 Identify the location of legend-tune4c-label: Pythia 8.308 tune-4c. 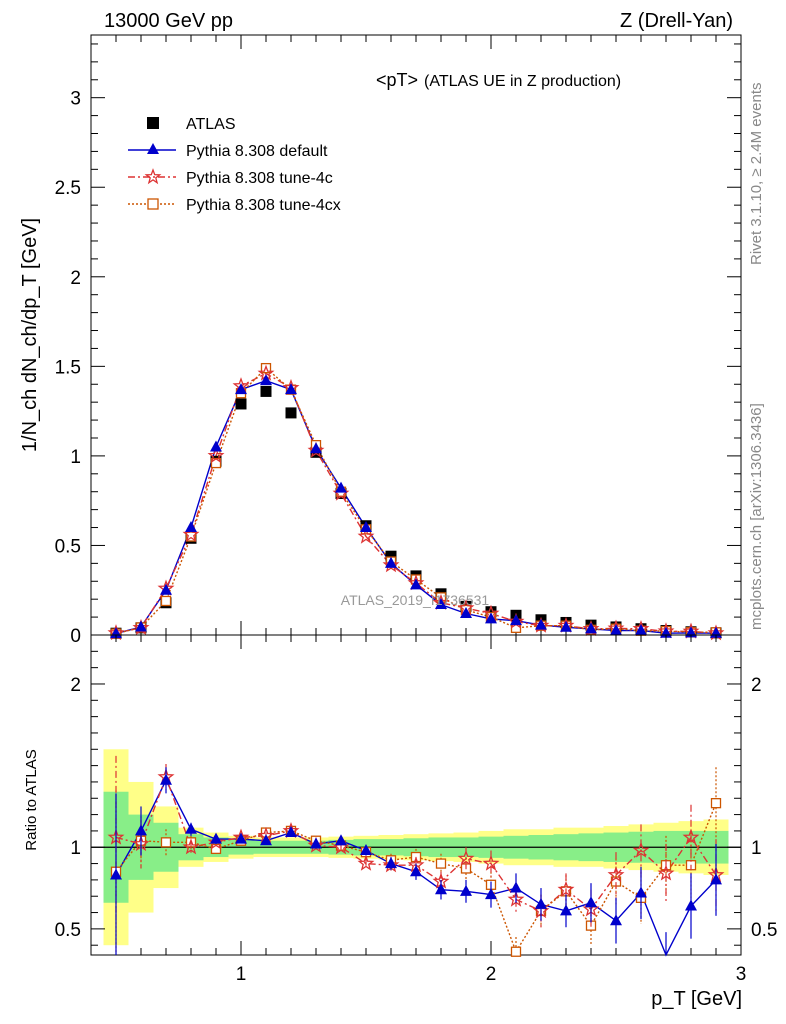
(259, 178).